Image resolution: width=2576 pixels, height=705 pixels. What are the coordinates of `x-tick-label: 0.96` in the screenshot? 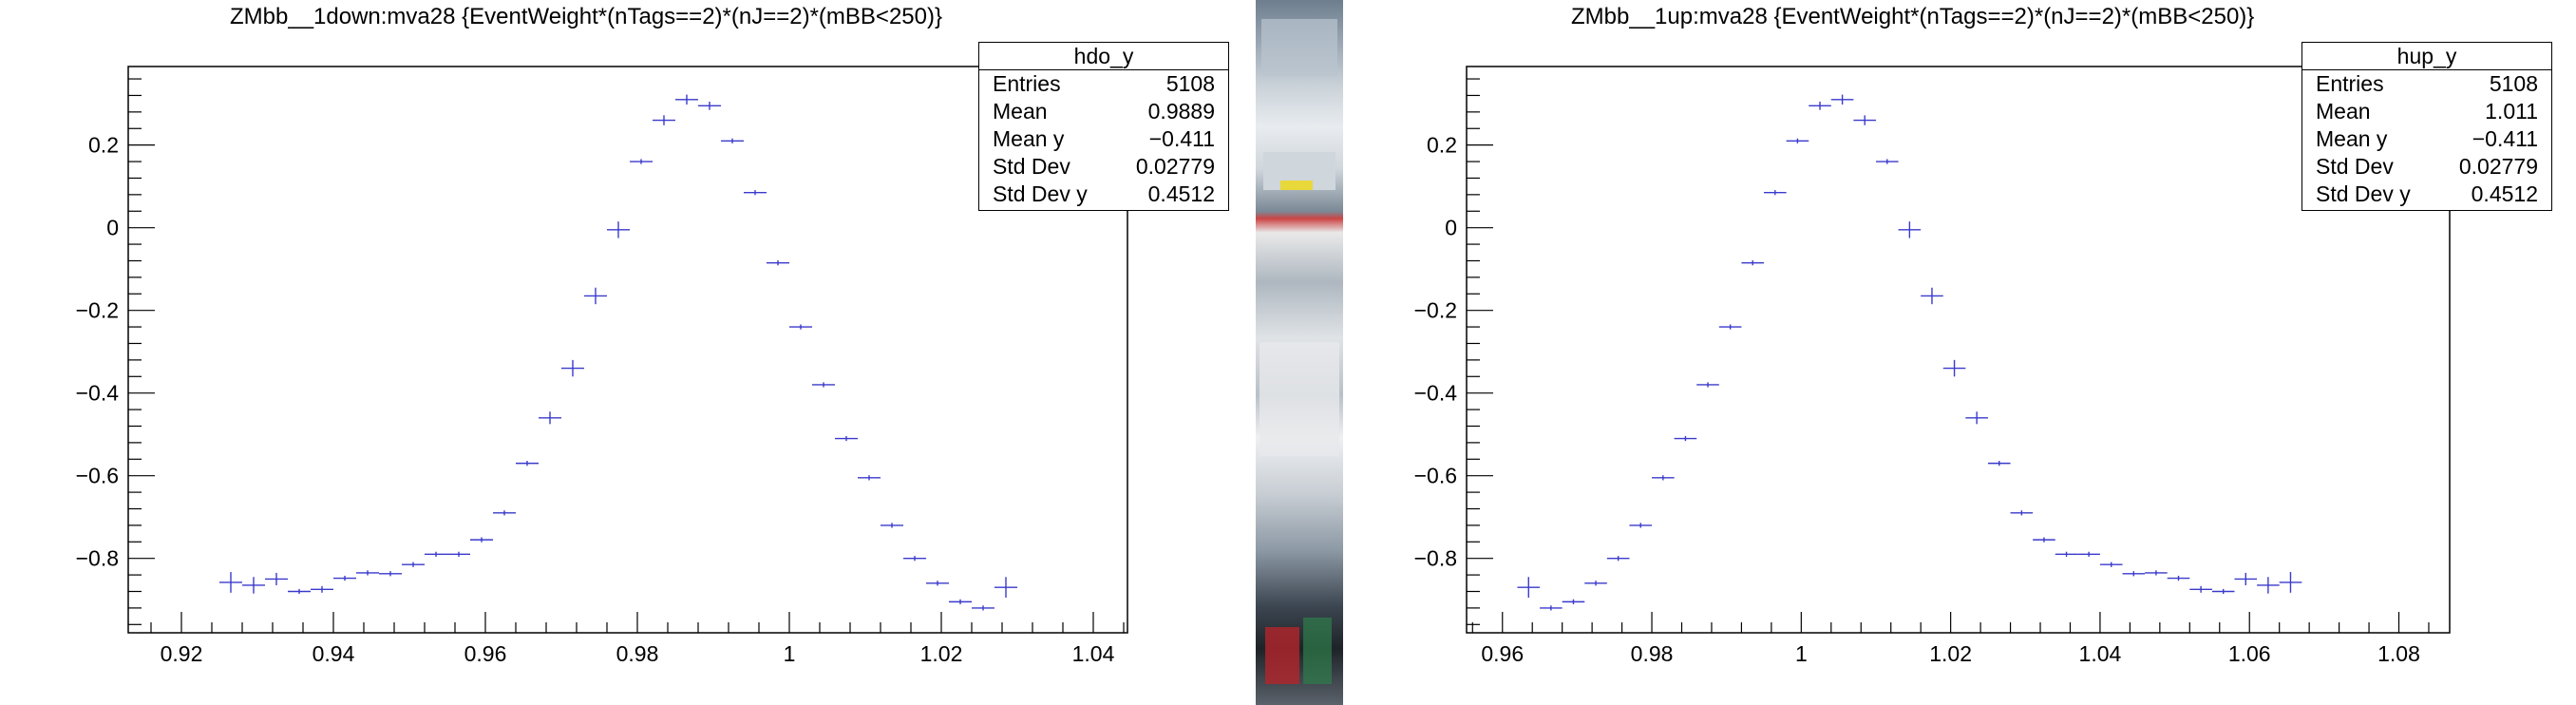 It's located at (1502, 653).